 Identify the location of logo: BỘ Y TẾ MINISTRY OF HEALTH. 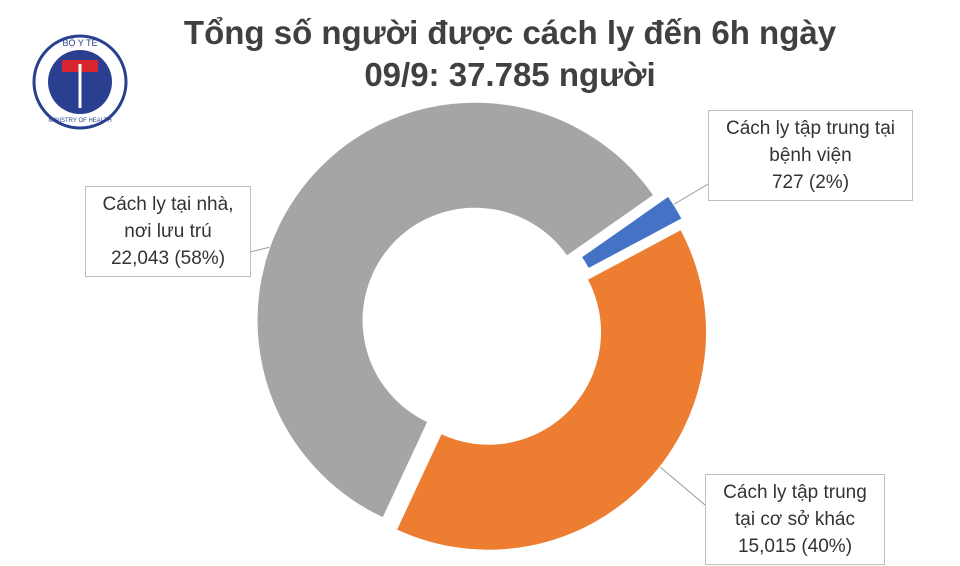
(80, 82).